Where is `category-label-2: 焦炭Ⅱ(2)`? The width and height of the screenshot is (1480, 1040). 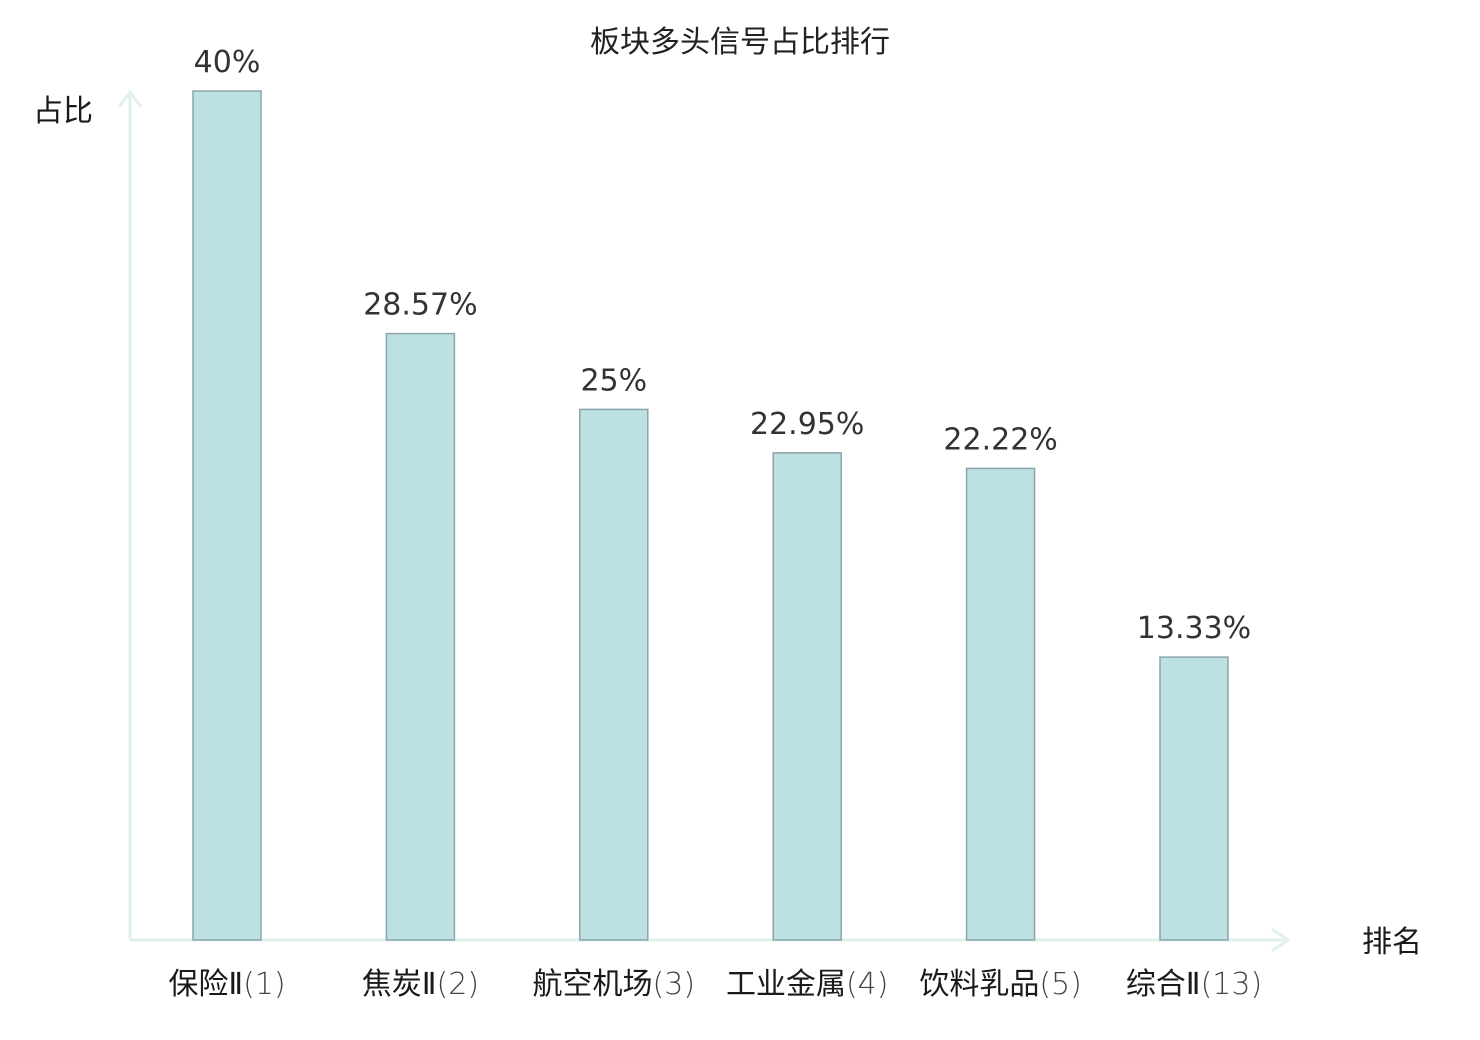 category-label-2: 焦炭Ⅱ(2) is located at coordinates (420, 984).